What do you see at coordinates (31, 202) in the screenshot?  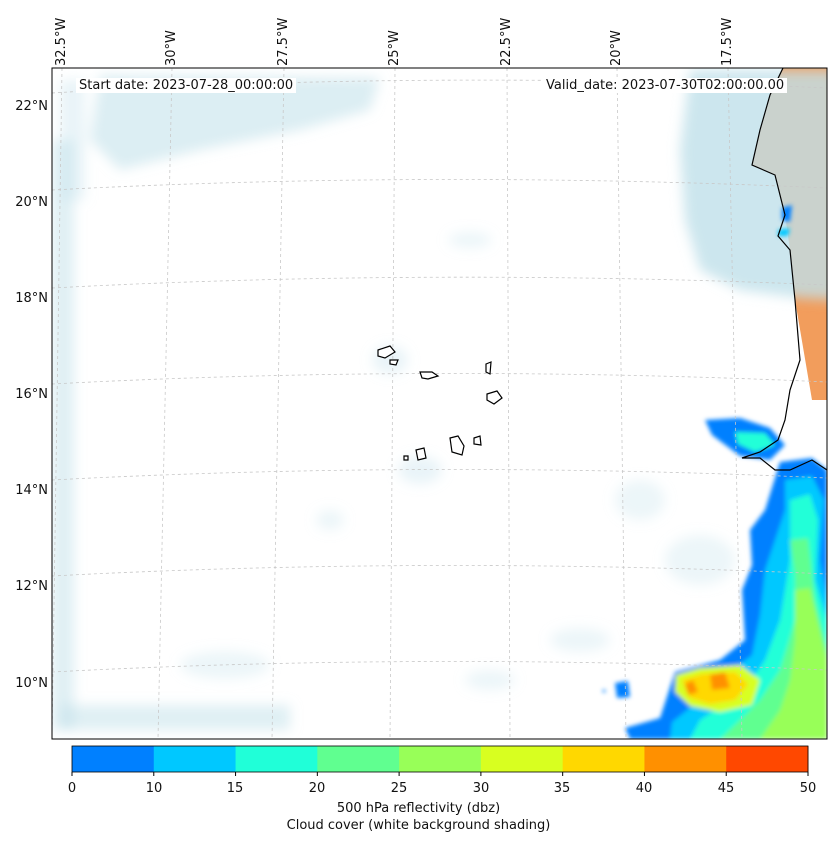 I see `lat-label: 20°N` at bounding box center [31, 202].